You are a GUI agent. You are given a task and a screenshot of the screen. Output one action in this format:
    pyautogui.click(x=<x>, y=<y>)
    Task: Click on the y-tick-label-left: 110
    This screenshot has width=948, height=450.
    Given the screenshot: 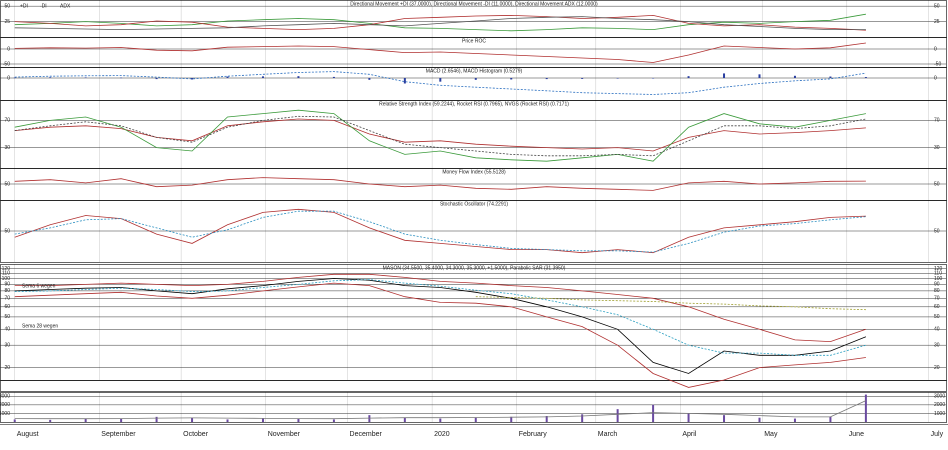 What is the action you would take?
    pyautogui.click(x=6, y=274)
    